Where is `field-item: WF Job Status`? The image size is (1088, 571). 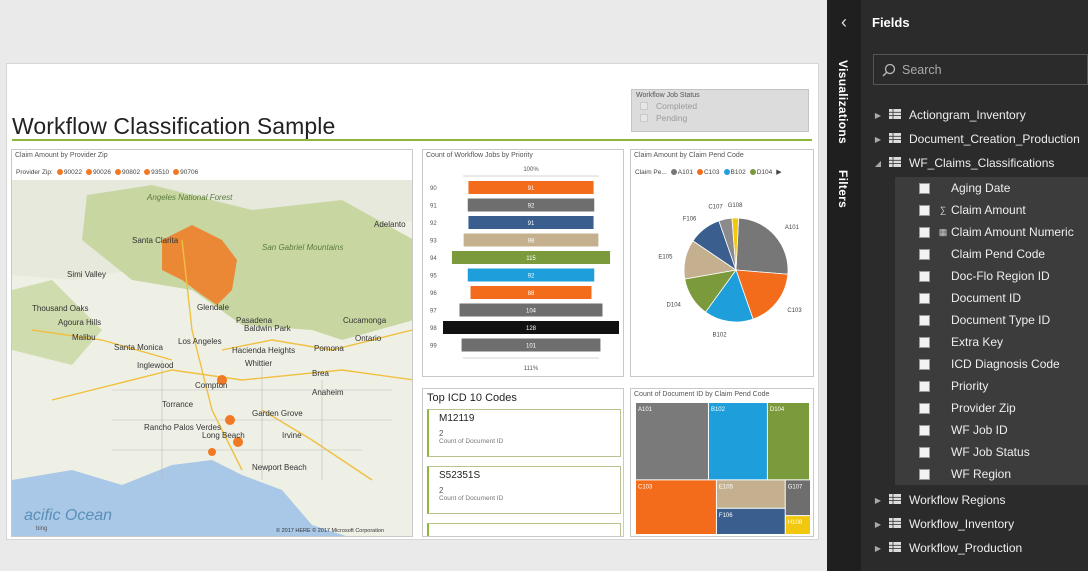 field-item: WF Job Status is located at coordinates (991, 452).